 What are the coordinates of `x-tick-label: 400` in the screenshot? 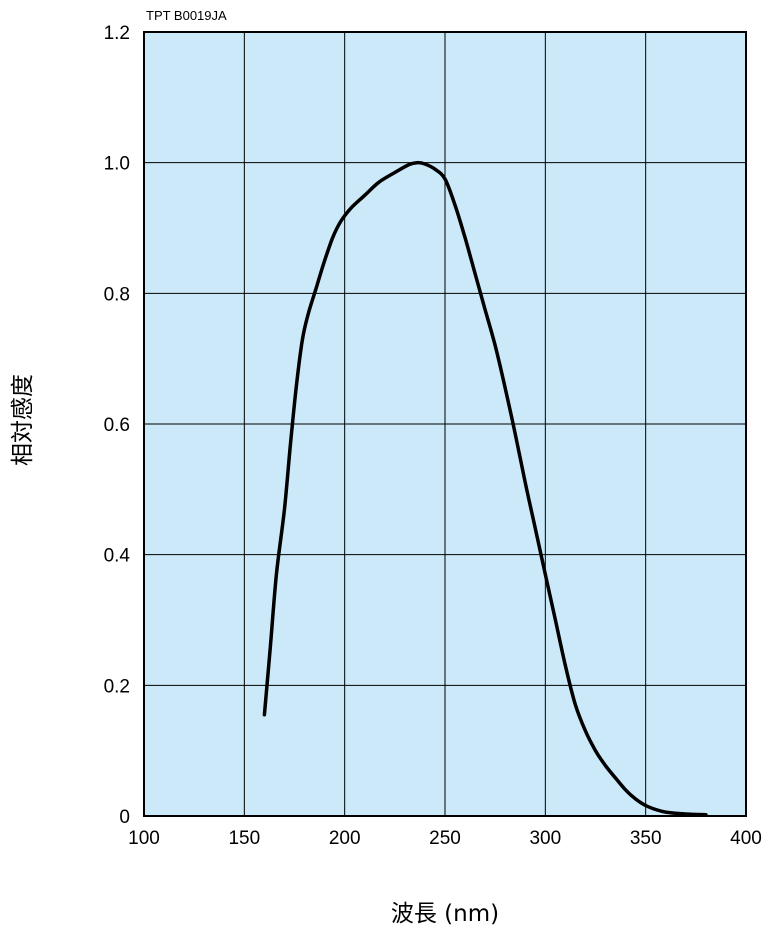 It's located at (746, 838).